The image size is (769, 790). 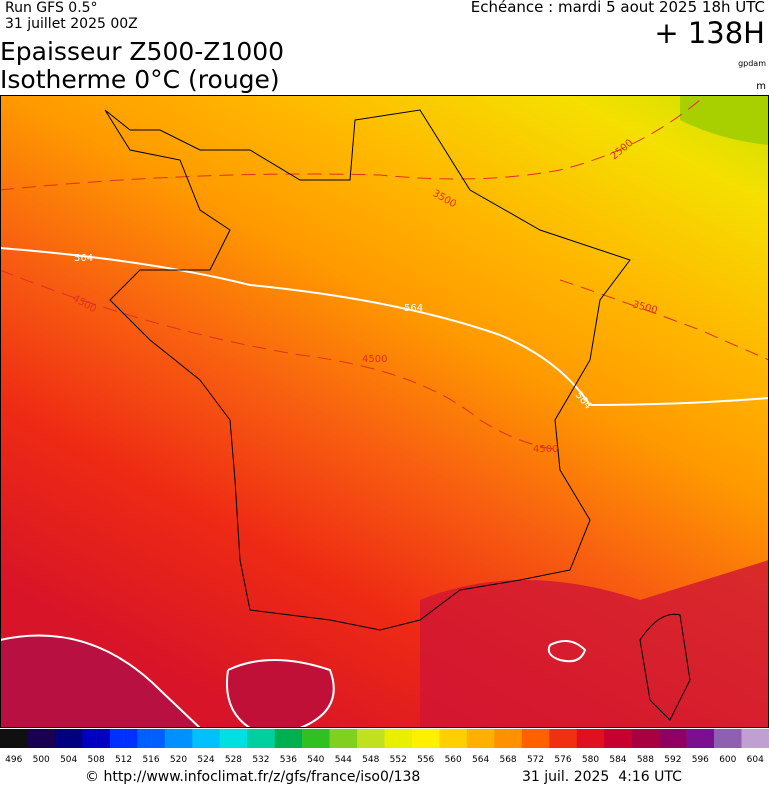 What do you see at coordinates (453, 760) in the screenshot?
I see `colorbar-label: 560` at bounding box center [453, 760].